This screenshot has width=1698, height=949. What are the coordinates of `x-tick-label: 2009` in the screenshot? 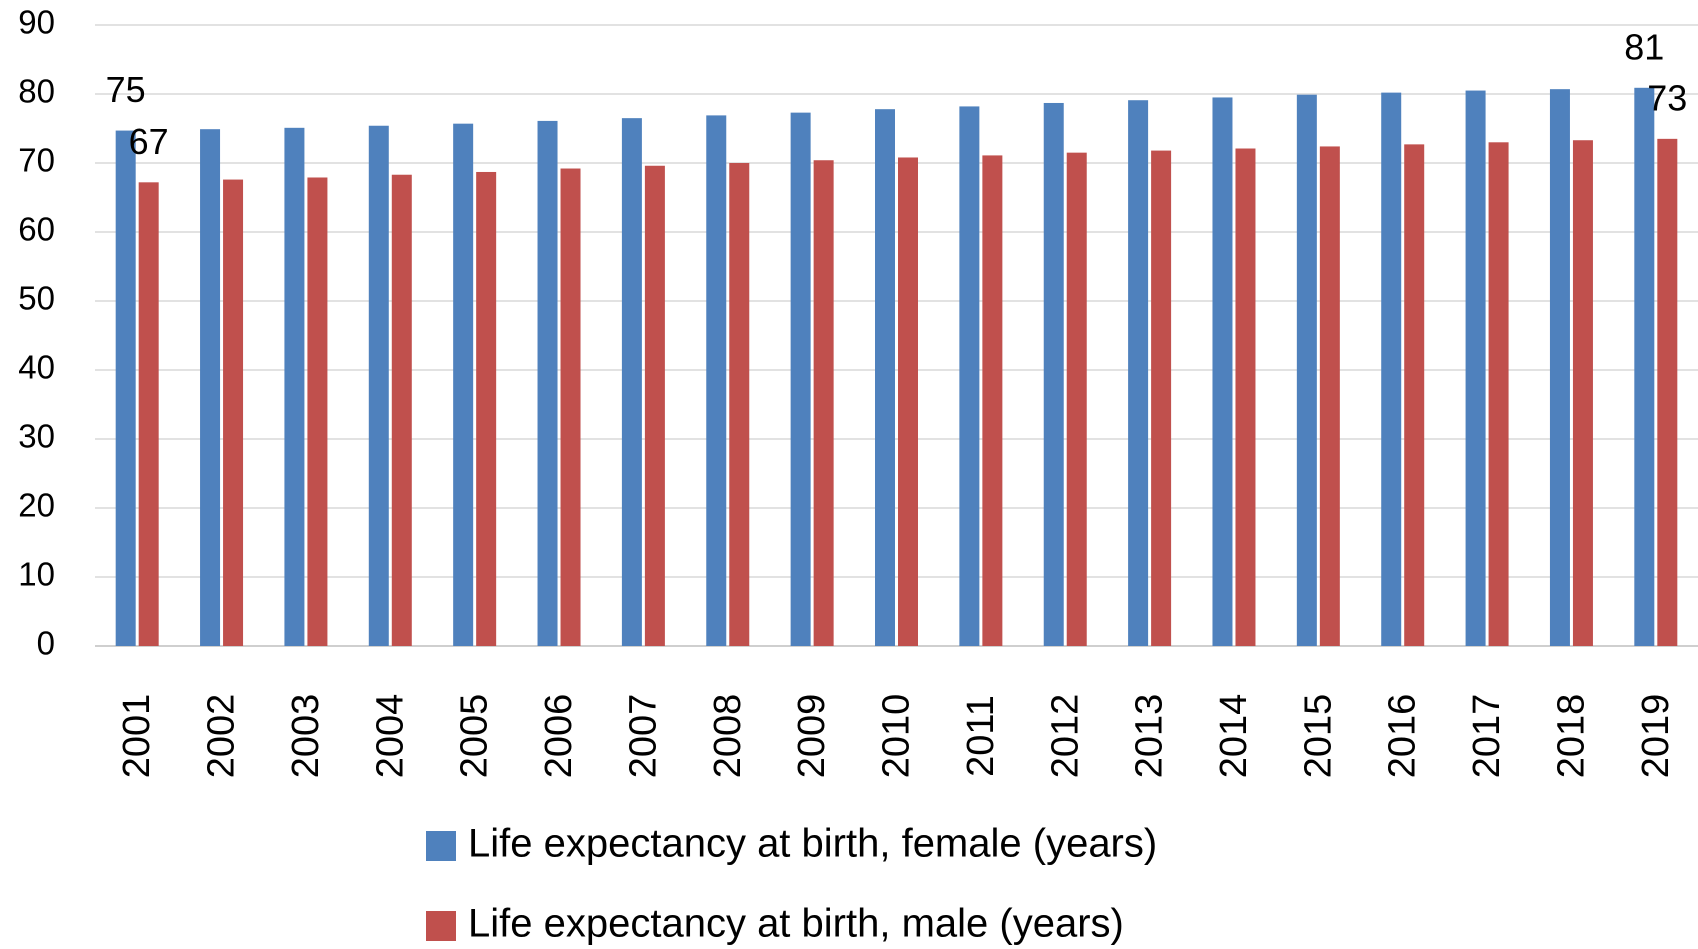 It's located at (812, 736).